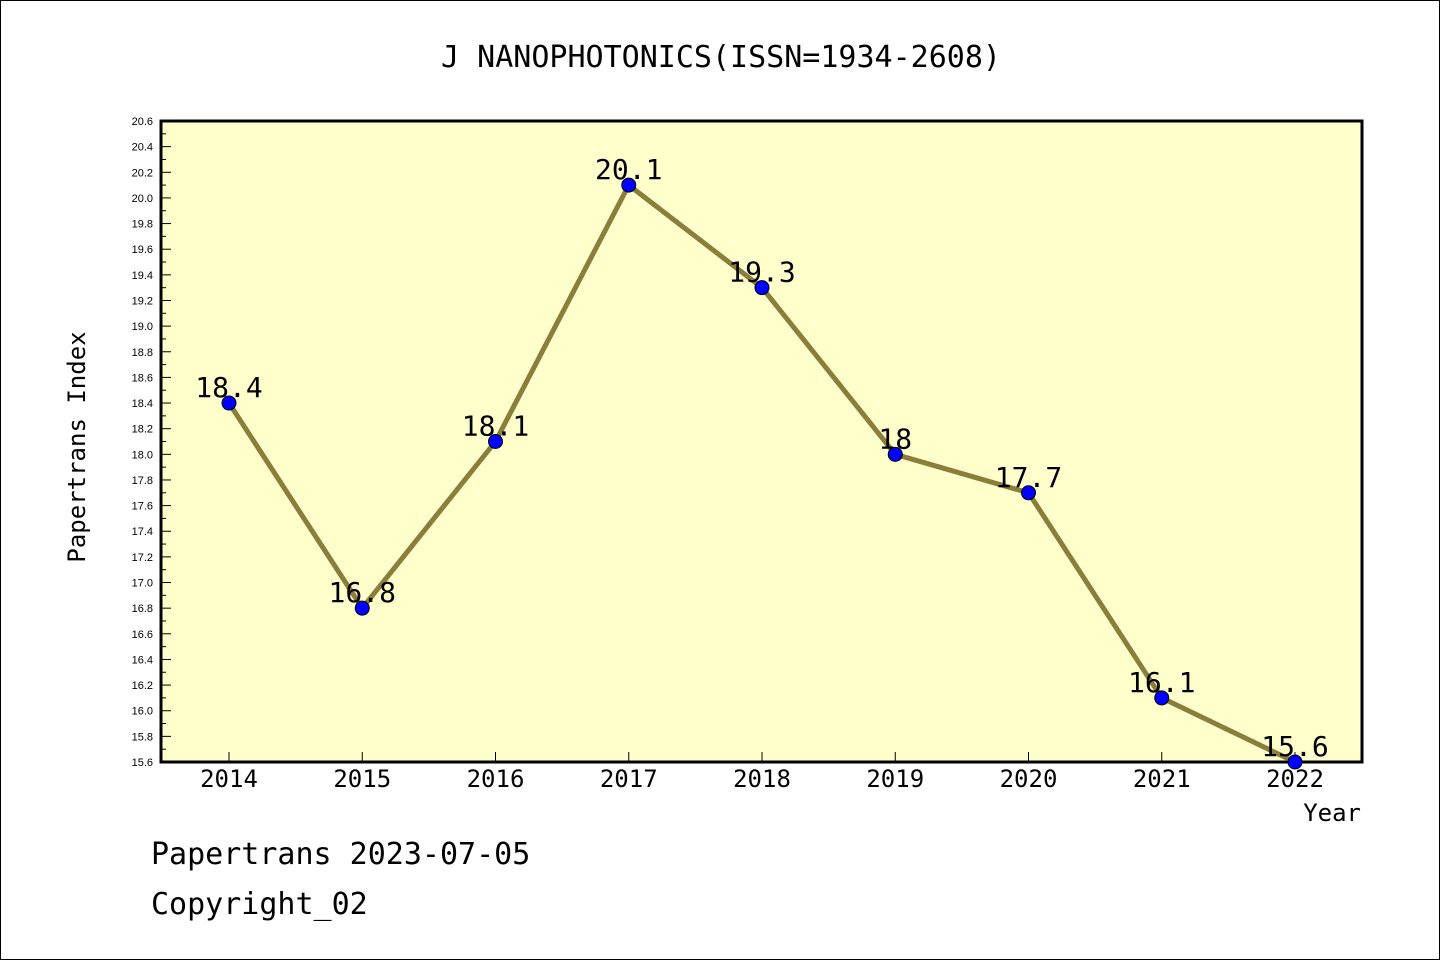  I want to click on y-tick-label: 19.2, so click(142, 301).